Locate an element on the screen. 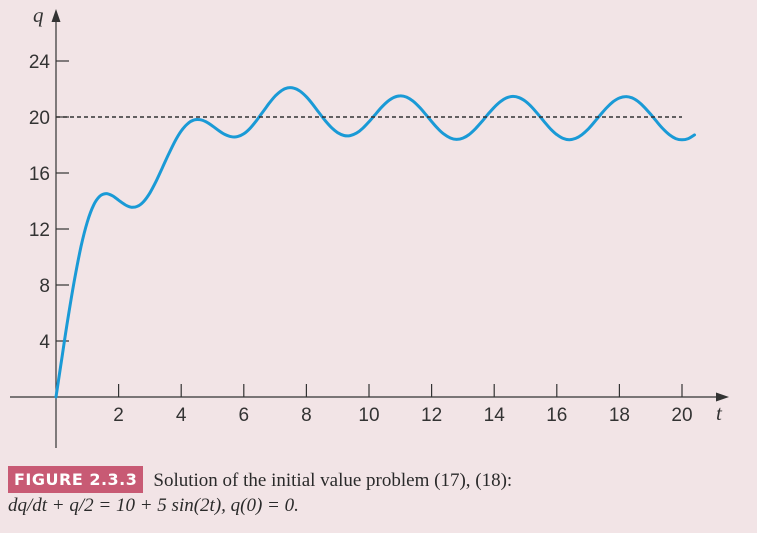 Image resolution: width=757 pixels, height=533 pixels. x-tick-label-6: 6 is located at coordinates (244, 415).